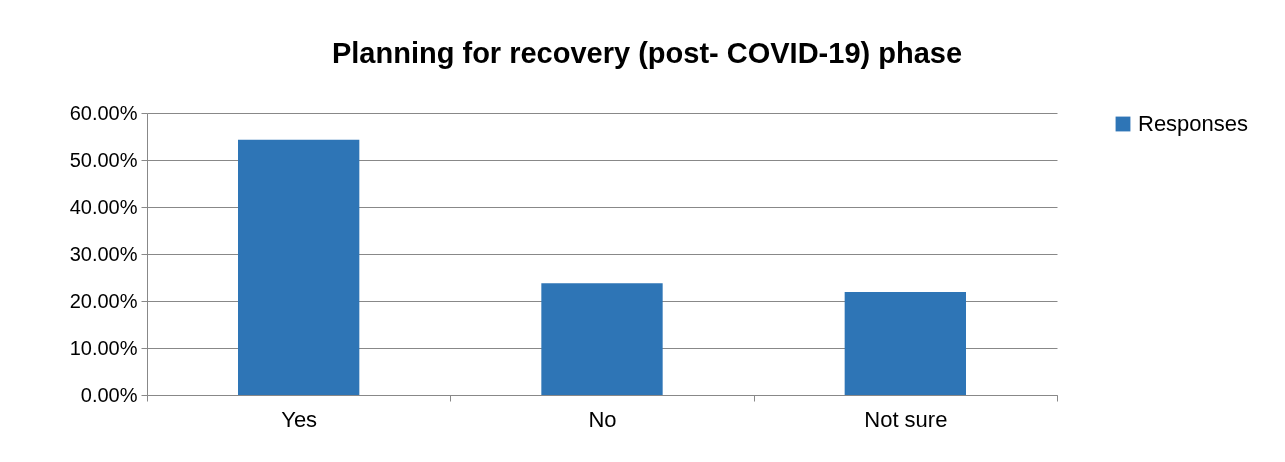 The width and height of the screenshot is (1285, 462). Describe the element at coordinates (103, 159) in the screenshot. I see `y-tick-label: 50.00%` at that location.